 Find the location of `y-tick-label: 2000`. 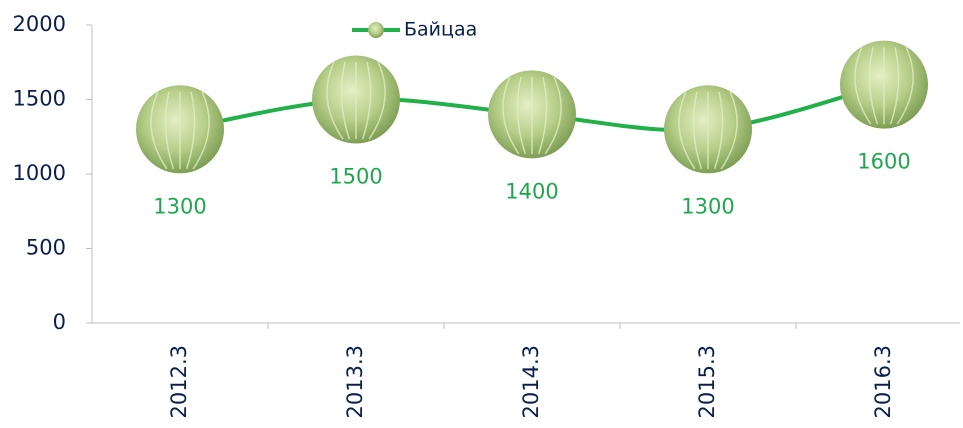

y-tick-label: 2000 is located at coordinates (39, 24).